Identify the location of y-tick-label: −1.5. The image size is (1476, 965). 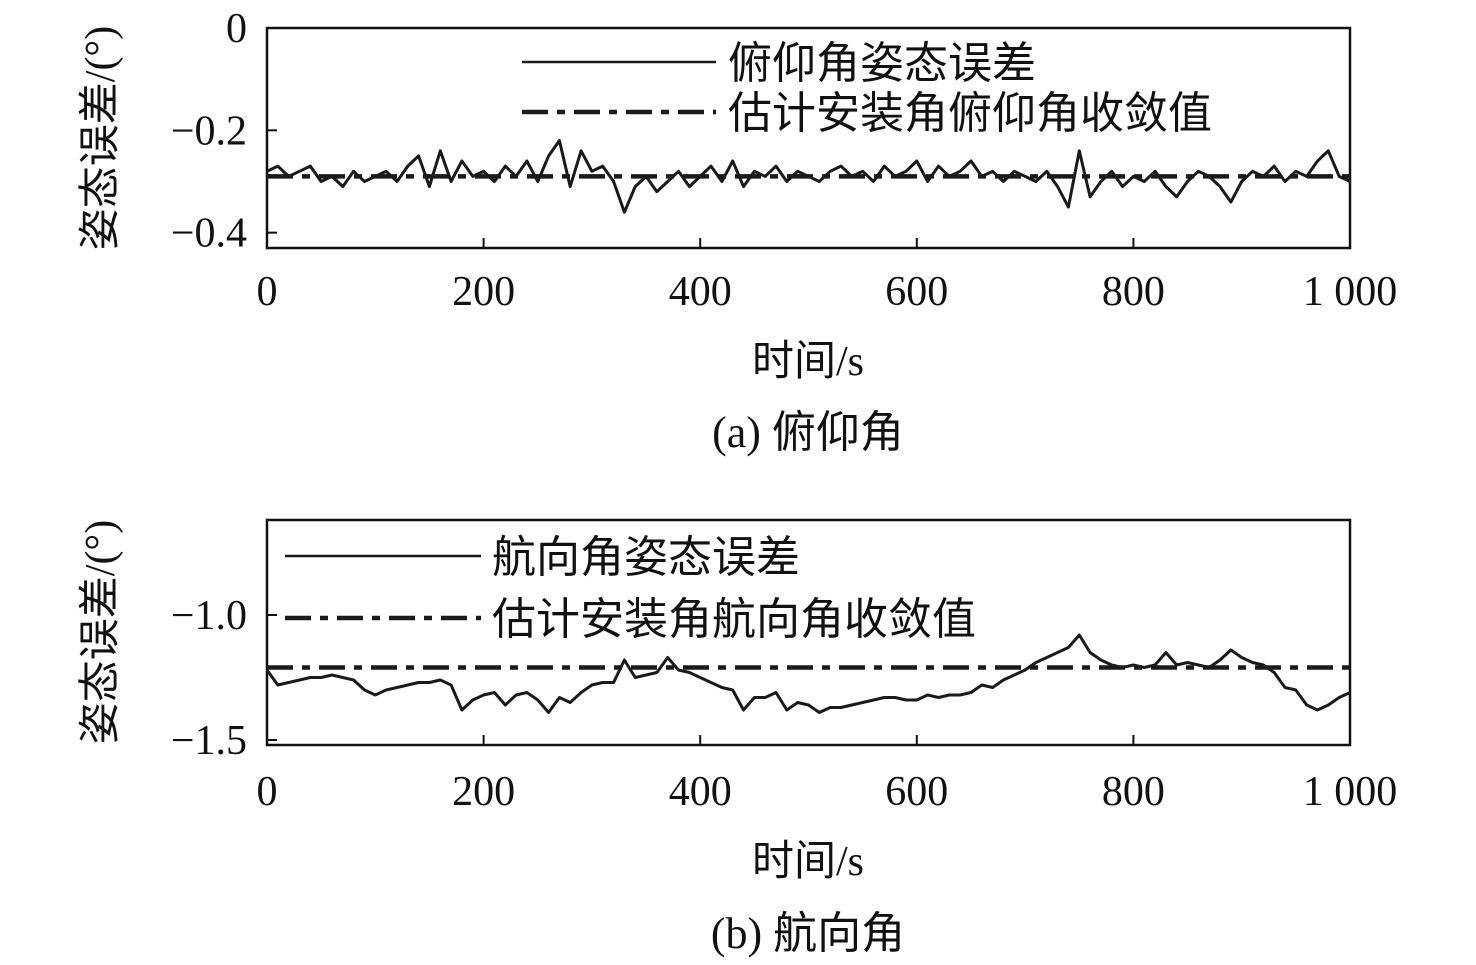
(209, 741).